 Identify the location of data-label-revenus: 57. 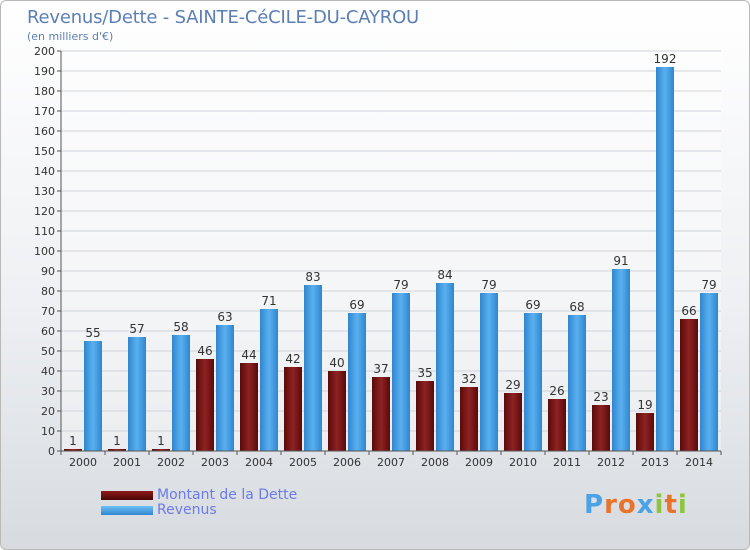
(136, 329).